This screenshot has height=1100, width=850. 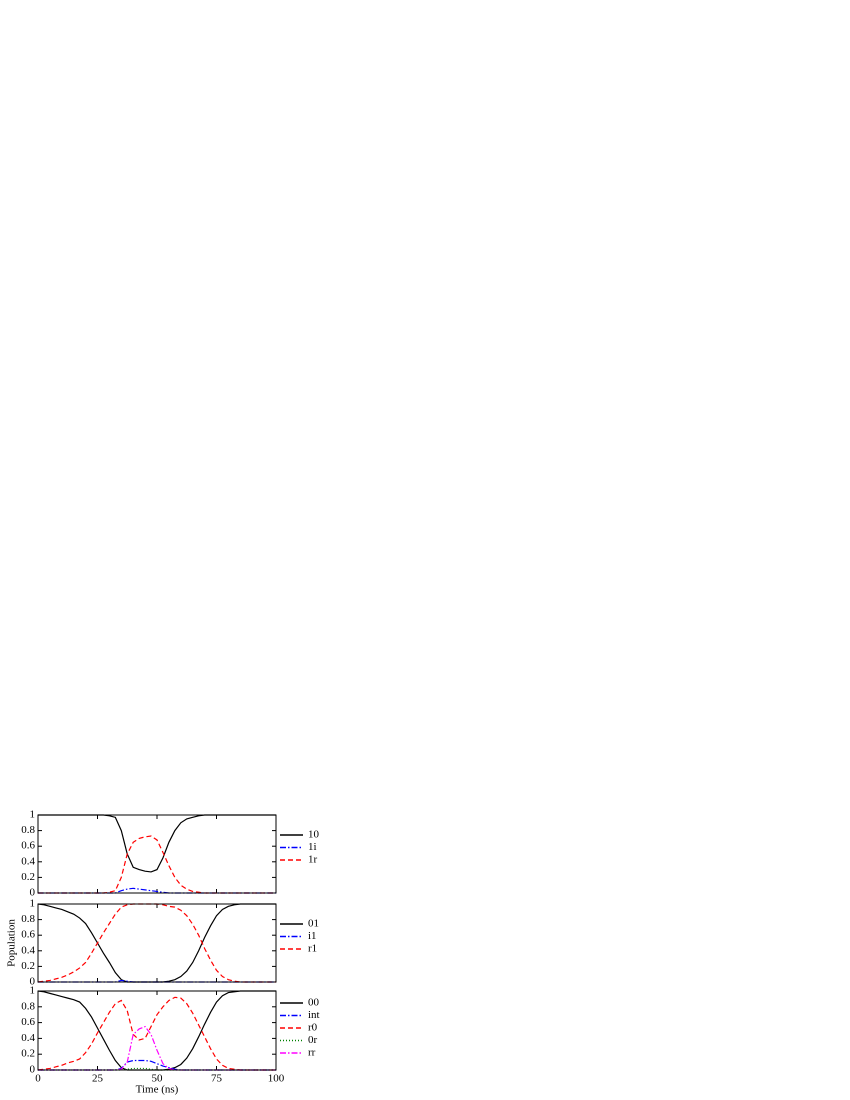 I want to click on legend-label: rr, so click(x=312, y=1053).